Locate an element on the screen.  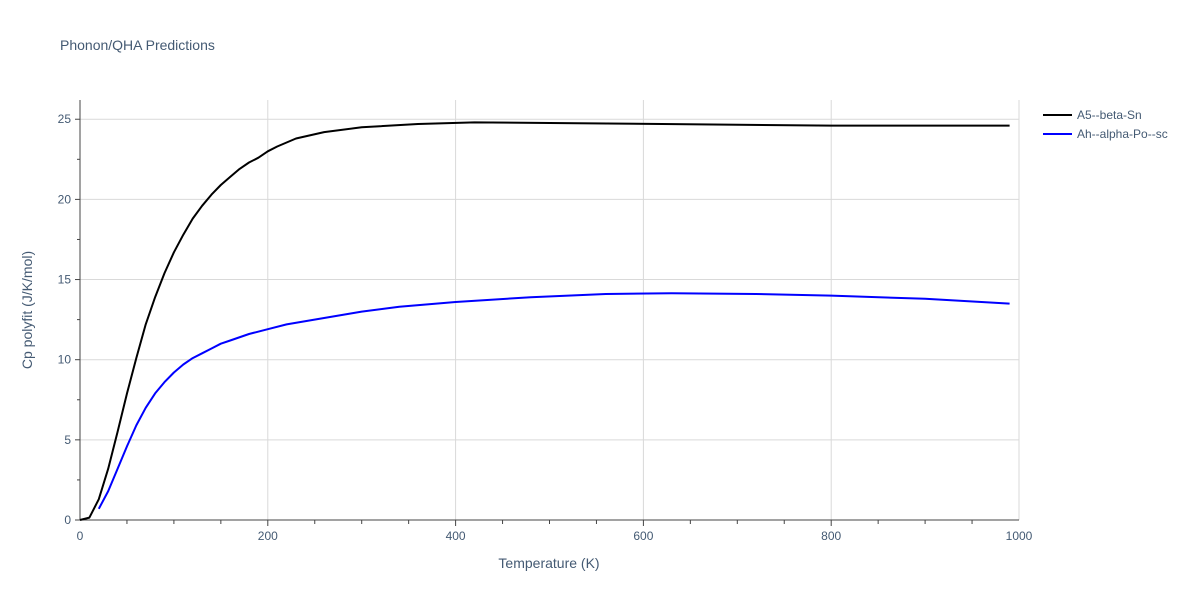
y-tick-label: 15 is located at coordinates (65, 280).